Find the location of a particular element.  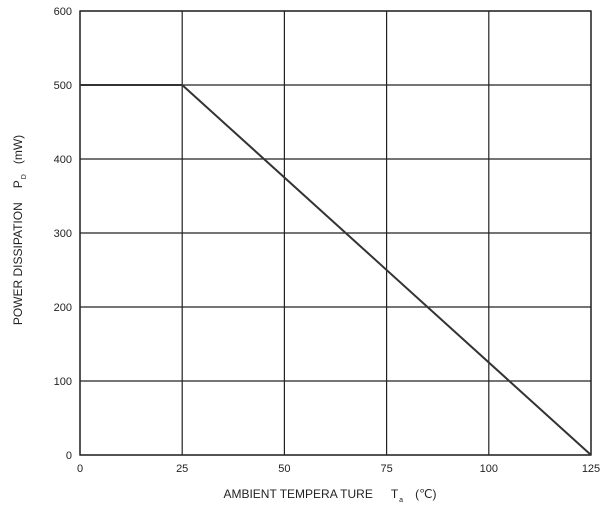

x-tick-label-75: 75 is located at coordinates (386, 469).